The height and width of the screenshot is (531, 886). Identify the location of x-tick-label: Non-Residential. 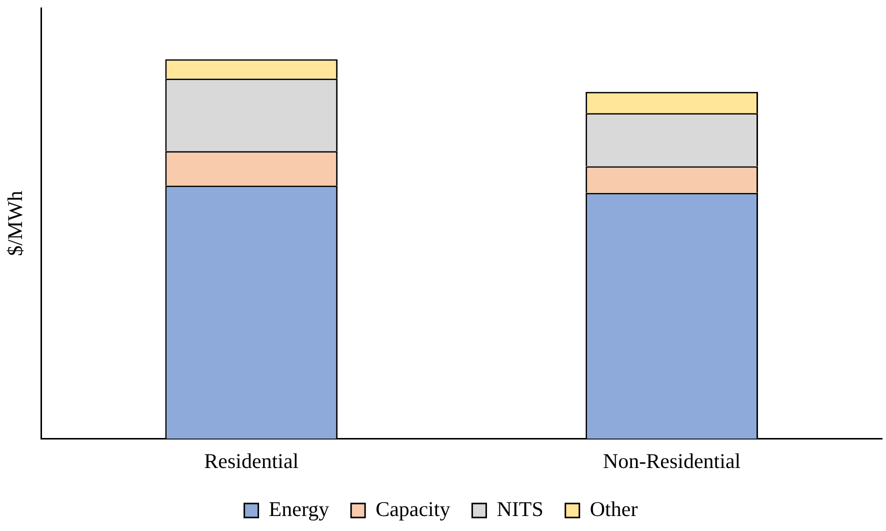
(671, 460).